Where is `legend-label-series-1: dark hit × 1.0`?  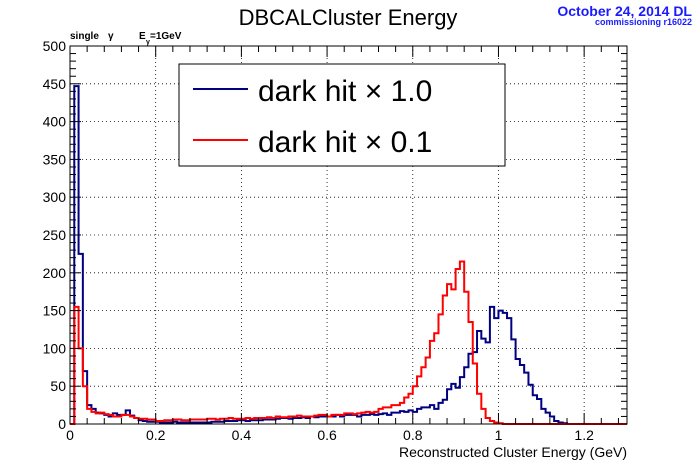 legend-label-series-1: dark hit × 1.0 is located at coordinates (345, 91).